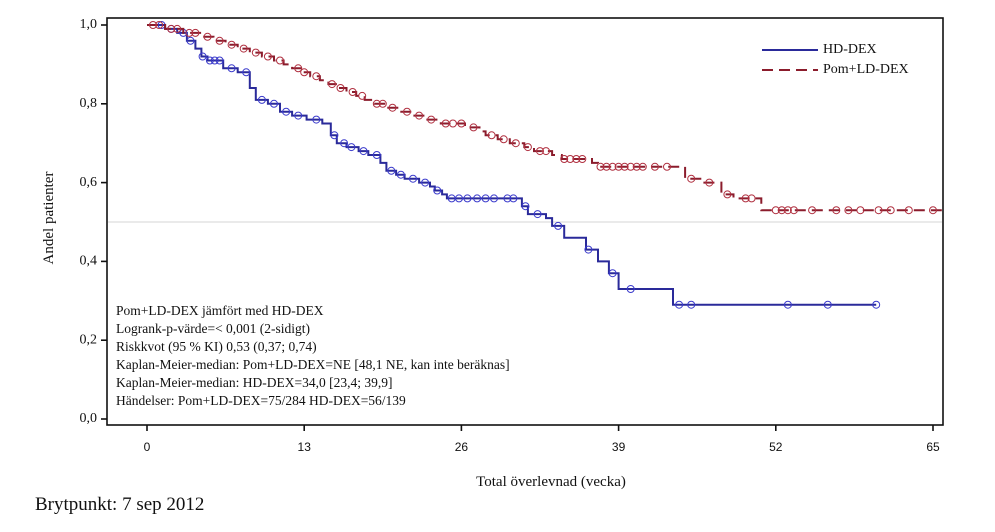 Image resolution: width=995 pixels, height=532 pixels. I want to click on legend-label-pom-ld-dex: Pom+LD-DEX, so click(866, 69).